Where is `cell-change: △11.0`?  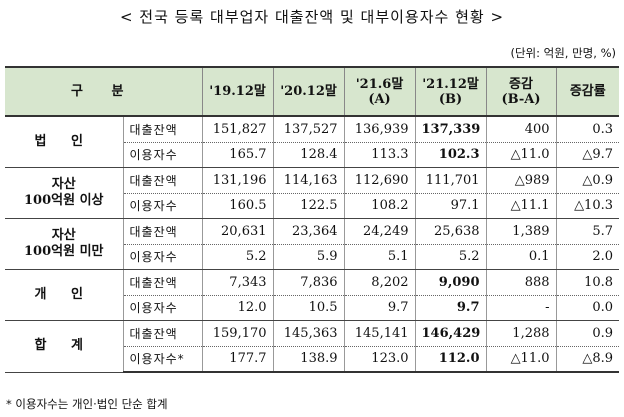
cell-change: △11.0 is located at coordinates (521, 155).